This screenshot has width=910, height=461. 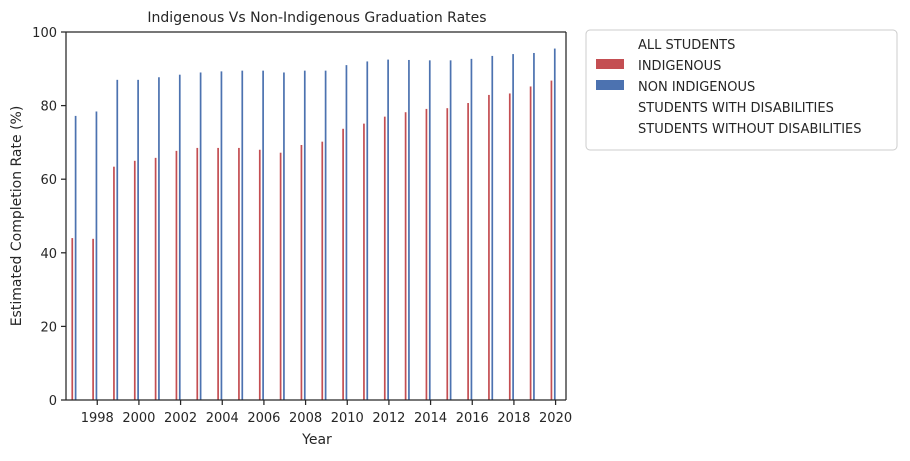 I want to click on x-tick-label-2006: 2006, so click(x=263, y=418).